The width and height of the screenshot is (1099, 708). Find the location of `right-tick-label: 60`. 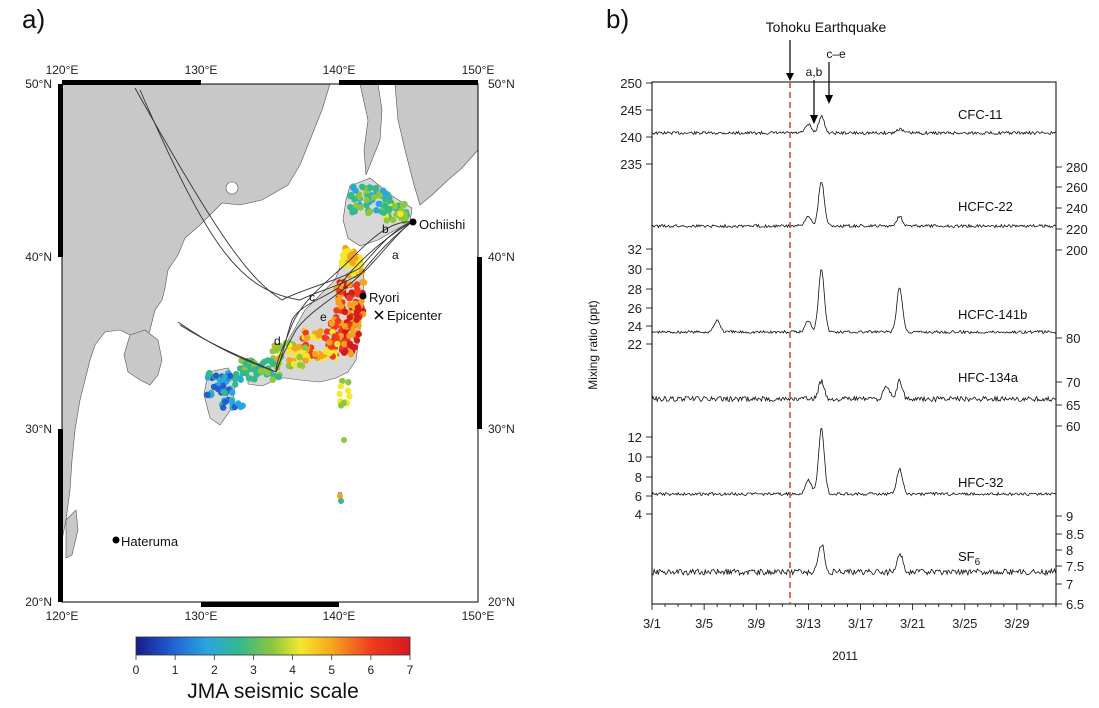

right-tick-label: 60 is located at coordinates (1073, 426).